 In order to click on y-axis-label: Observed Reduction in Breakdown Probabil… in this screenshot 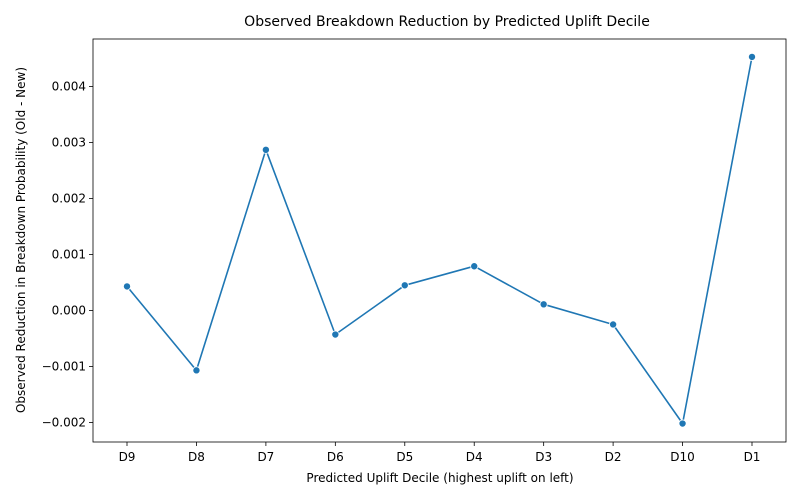, I will do `click(21, 240)`.